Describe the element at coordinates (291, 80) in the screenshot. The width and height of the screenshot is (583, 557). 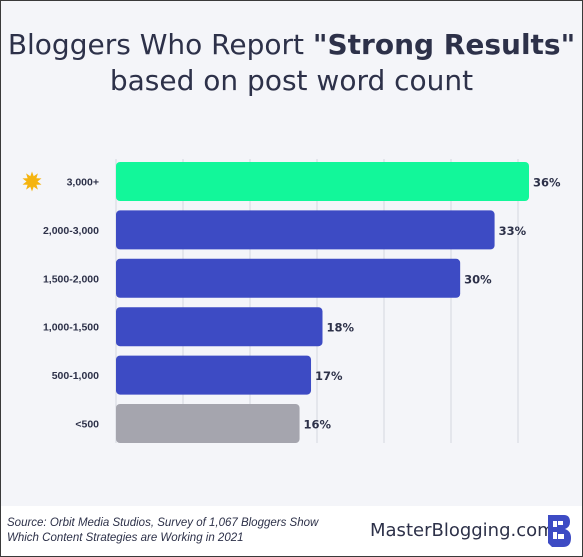
I see `title-line-2: based on post word count` at that location.